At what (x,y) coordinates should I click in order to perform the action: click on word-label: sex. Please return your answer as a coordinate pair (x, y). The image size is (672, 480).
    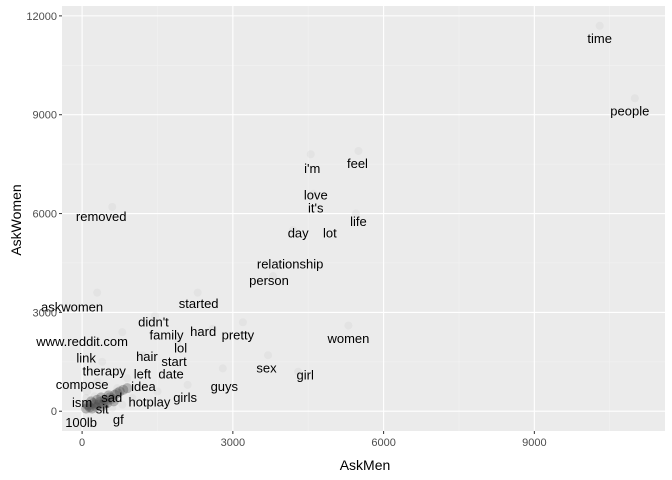
    Looking at the image, I should click on (266, 367).